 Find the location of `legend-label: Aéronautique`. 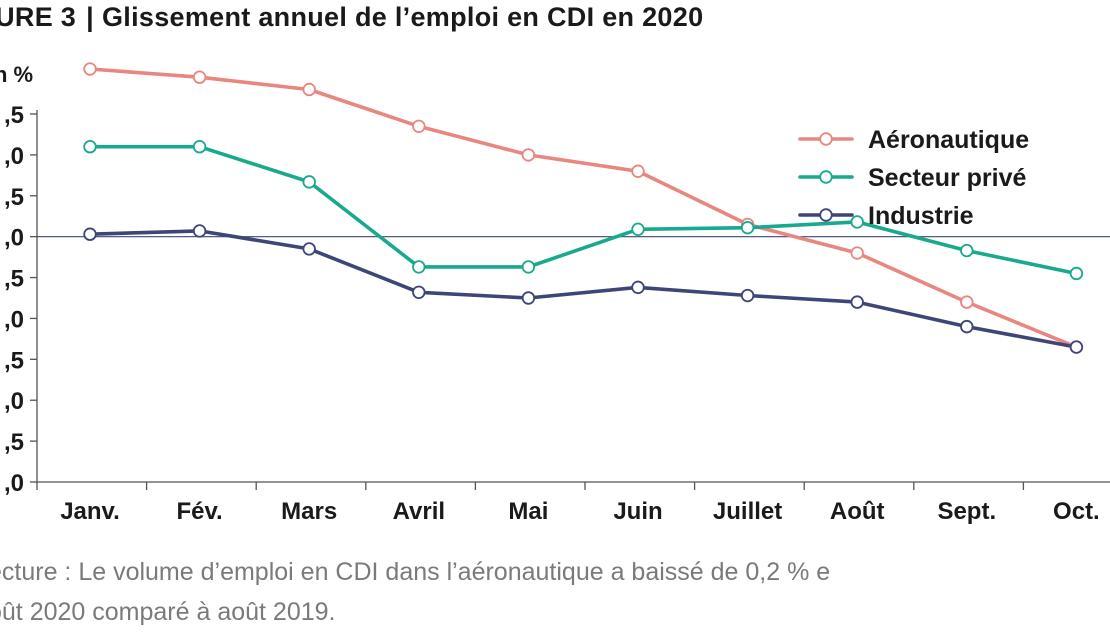

legend-label: Aéronautique is located at coordinates (948, 140).